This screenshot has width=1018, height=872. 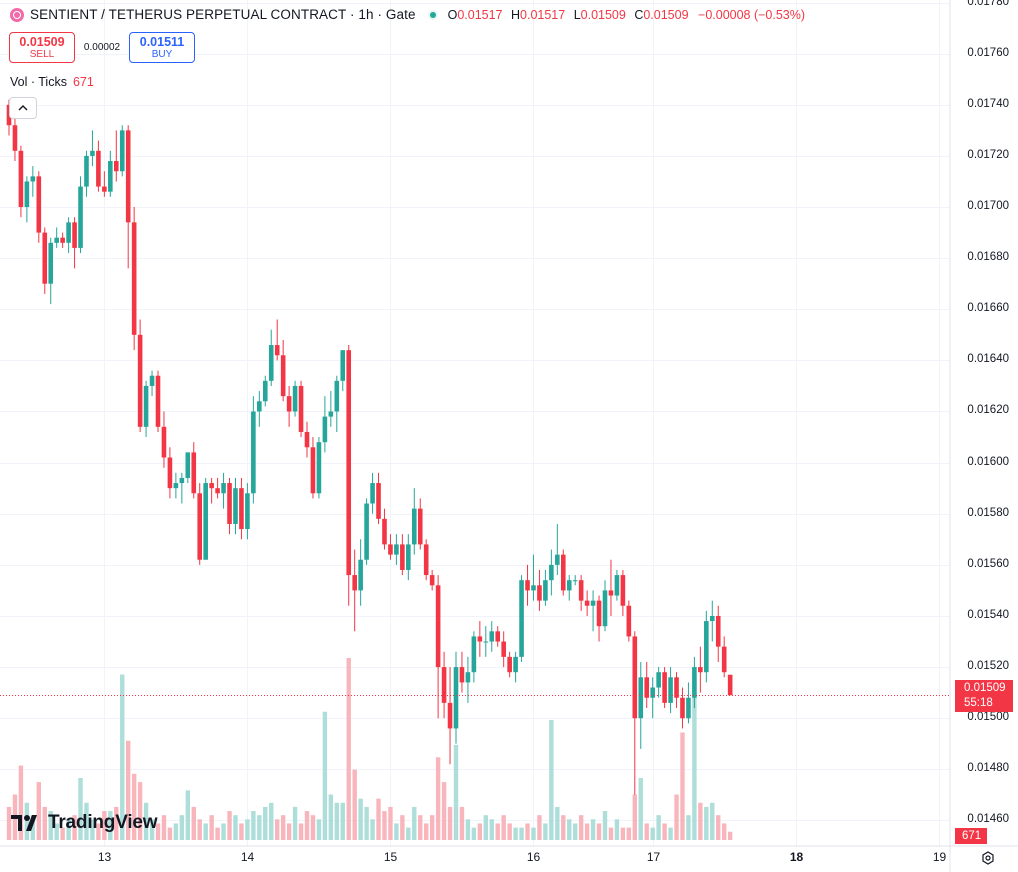 I want to click on buy-button: 0.01511 BUY, so click(x=162, y=47).